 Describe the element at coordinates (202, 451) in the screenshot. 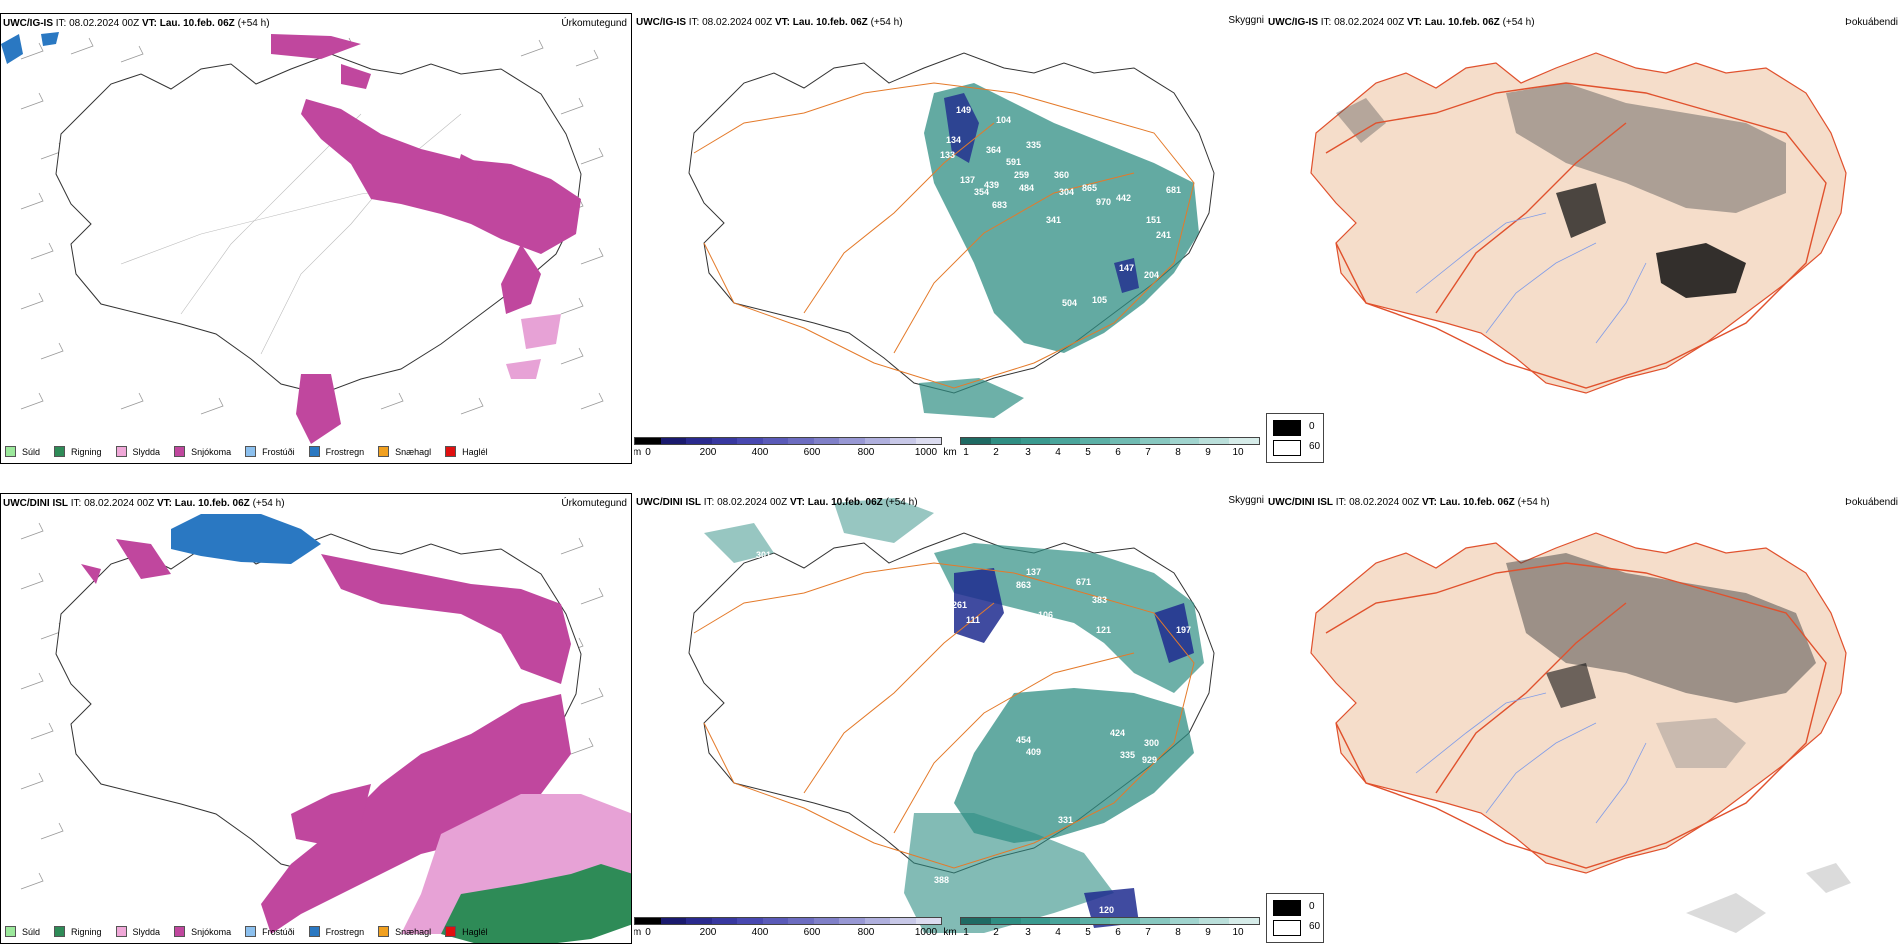

I see `legend-item: Snjókoma` at that location.